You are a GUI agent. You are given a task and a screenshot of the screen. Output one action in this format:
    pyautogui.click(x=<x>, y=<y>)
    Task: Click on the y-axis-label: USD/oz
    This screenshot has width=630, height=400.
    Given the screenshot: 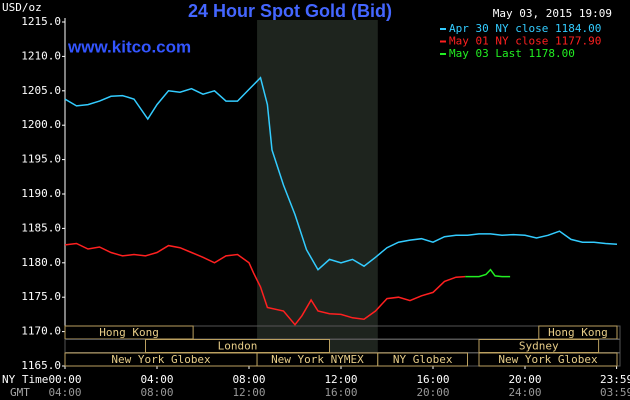 What is the action you would take?
    pyautogui.click(x=22, y=7)
    